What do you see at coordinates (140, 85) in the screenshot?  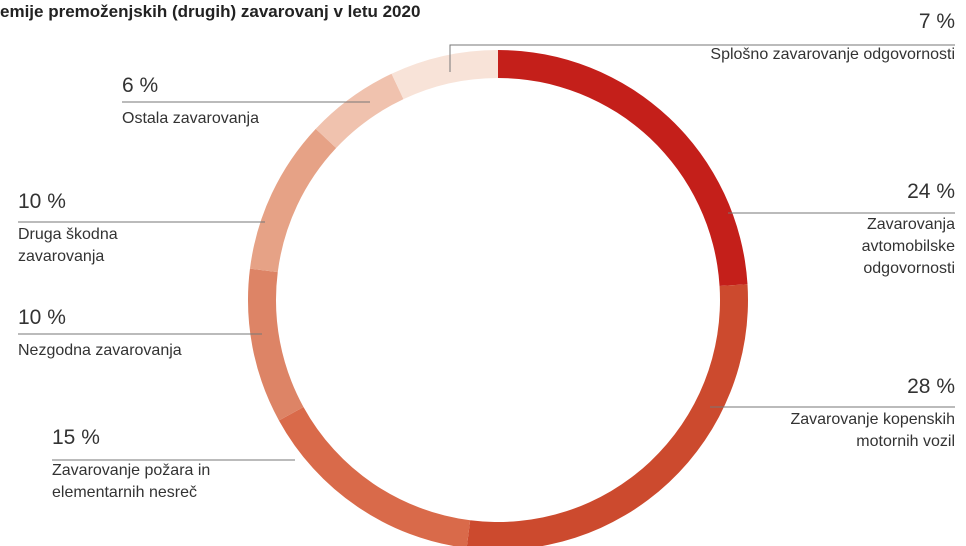 I see `value-label: 6 %` at bounding box center [140, 85].